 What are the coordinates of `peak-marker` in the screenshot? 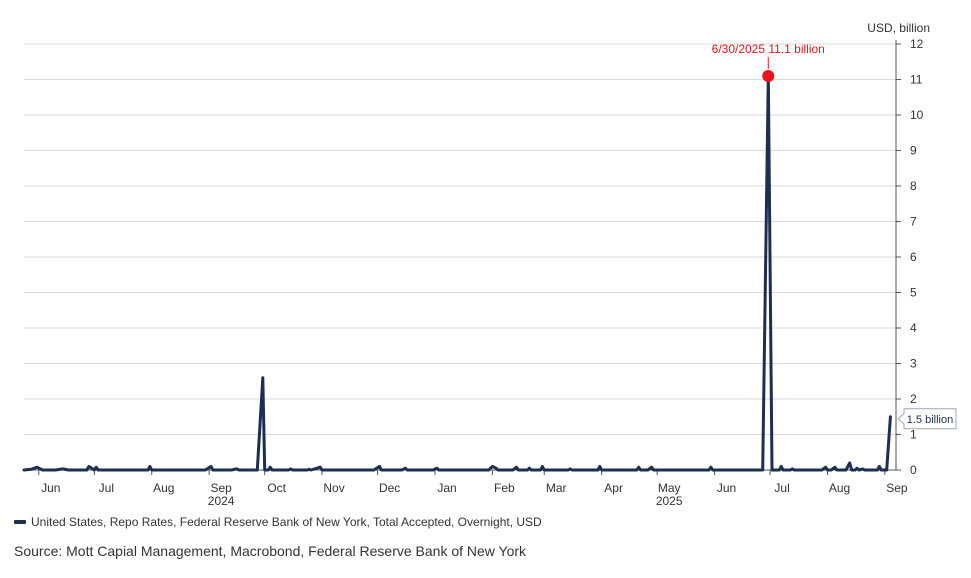 It's located at (768, 75).